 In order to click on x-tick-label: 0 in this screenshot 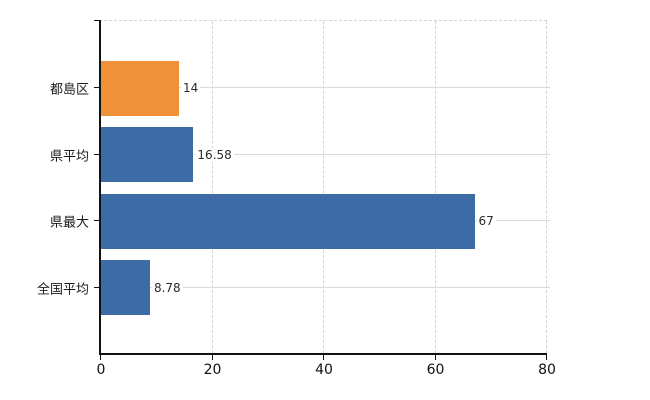, I will do `click(101, 370)`.